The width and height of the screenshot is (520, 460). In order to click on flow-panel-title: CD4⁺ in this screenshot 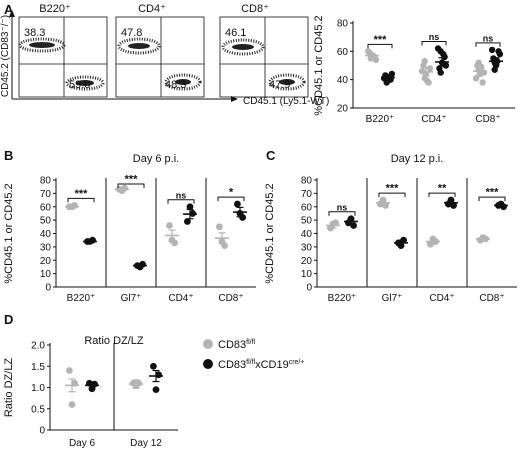, I will do `click(152, 9)`.